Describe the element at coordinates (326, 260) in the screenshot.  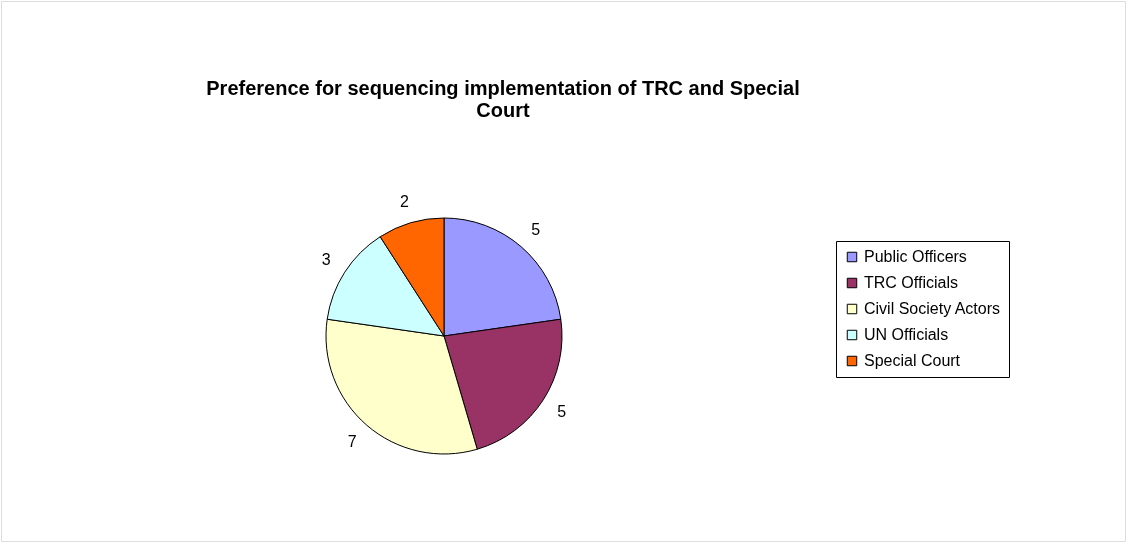
I see `data-label: 3` at that location.